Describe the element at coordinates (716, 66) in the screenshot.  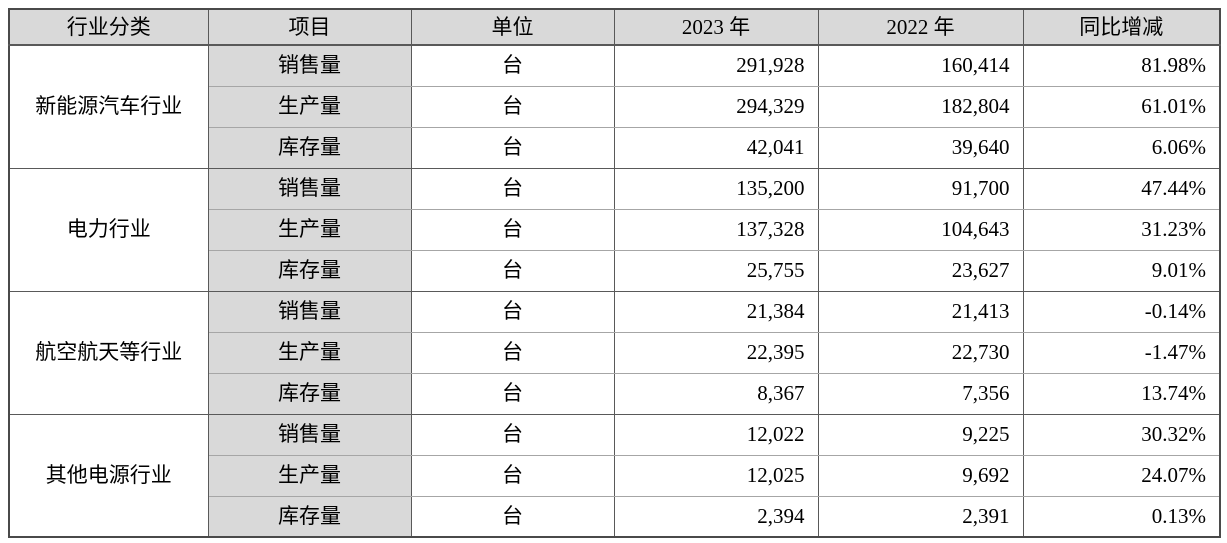
I see `value-2023-cell: 291,928` at that location.